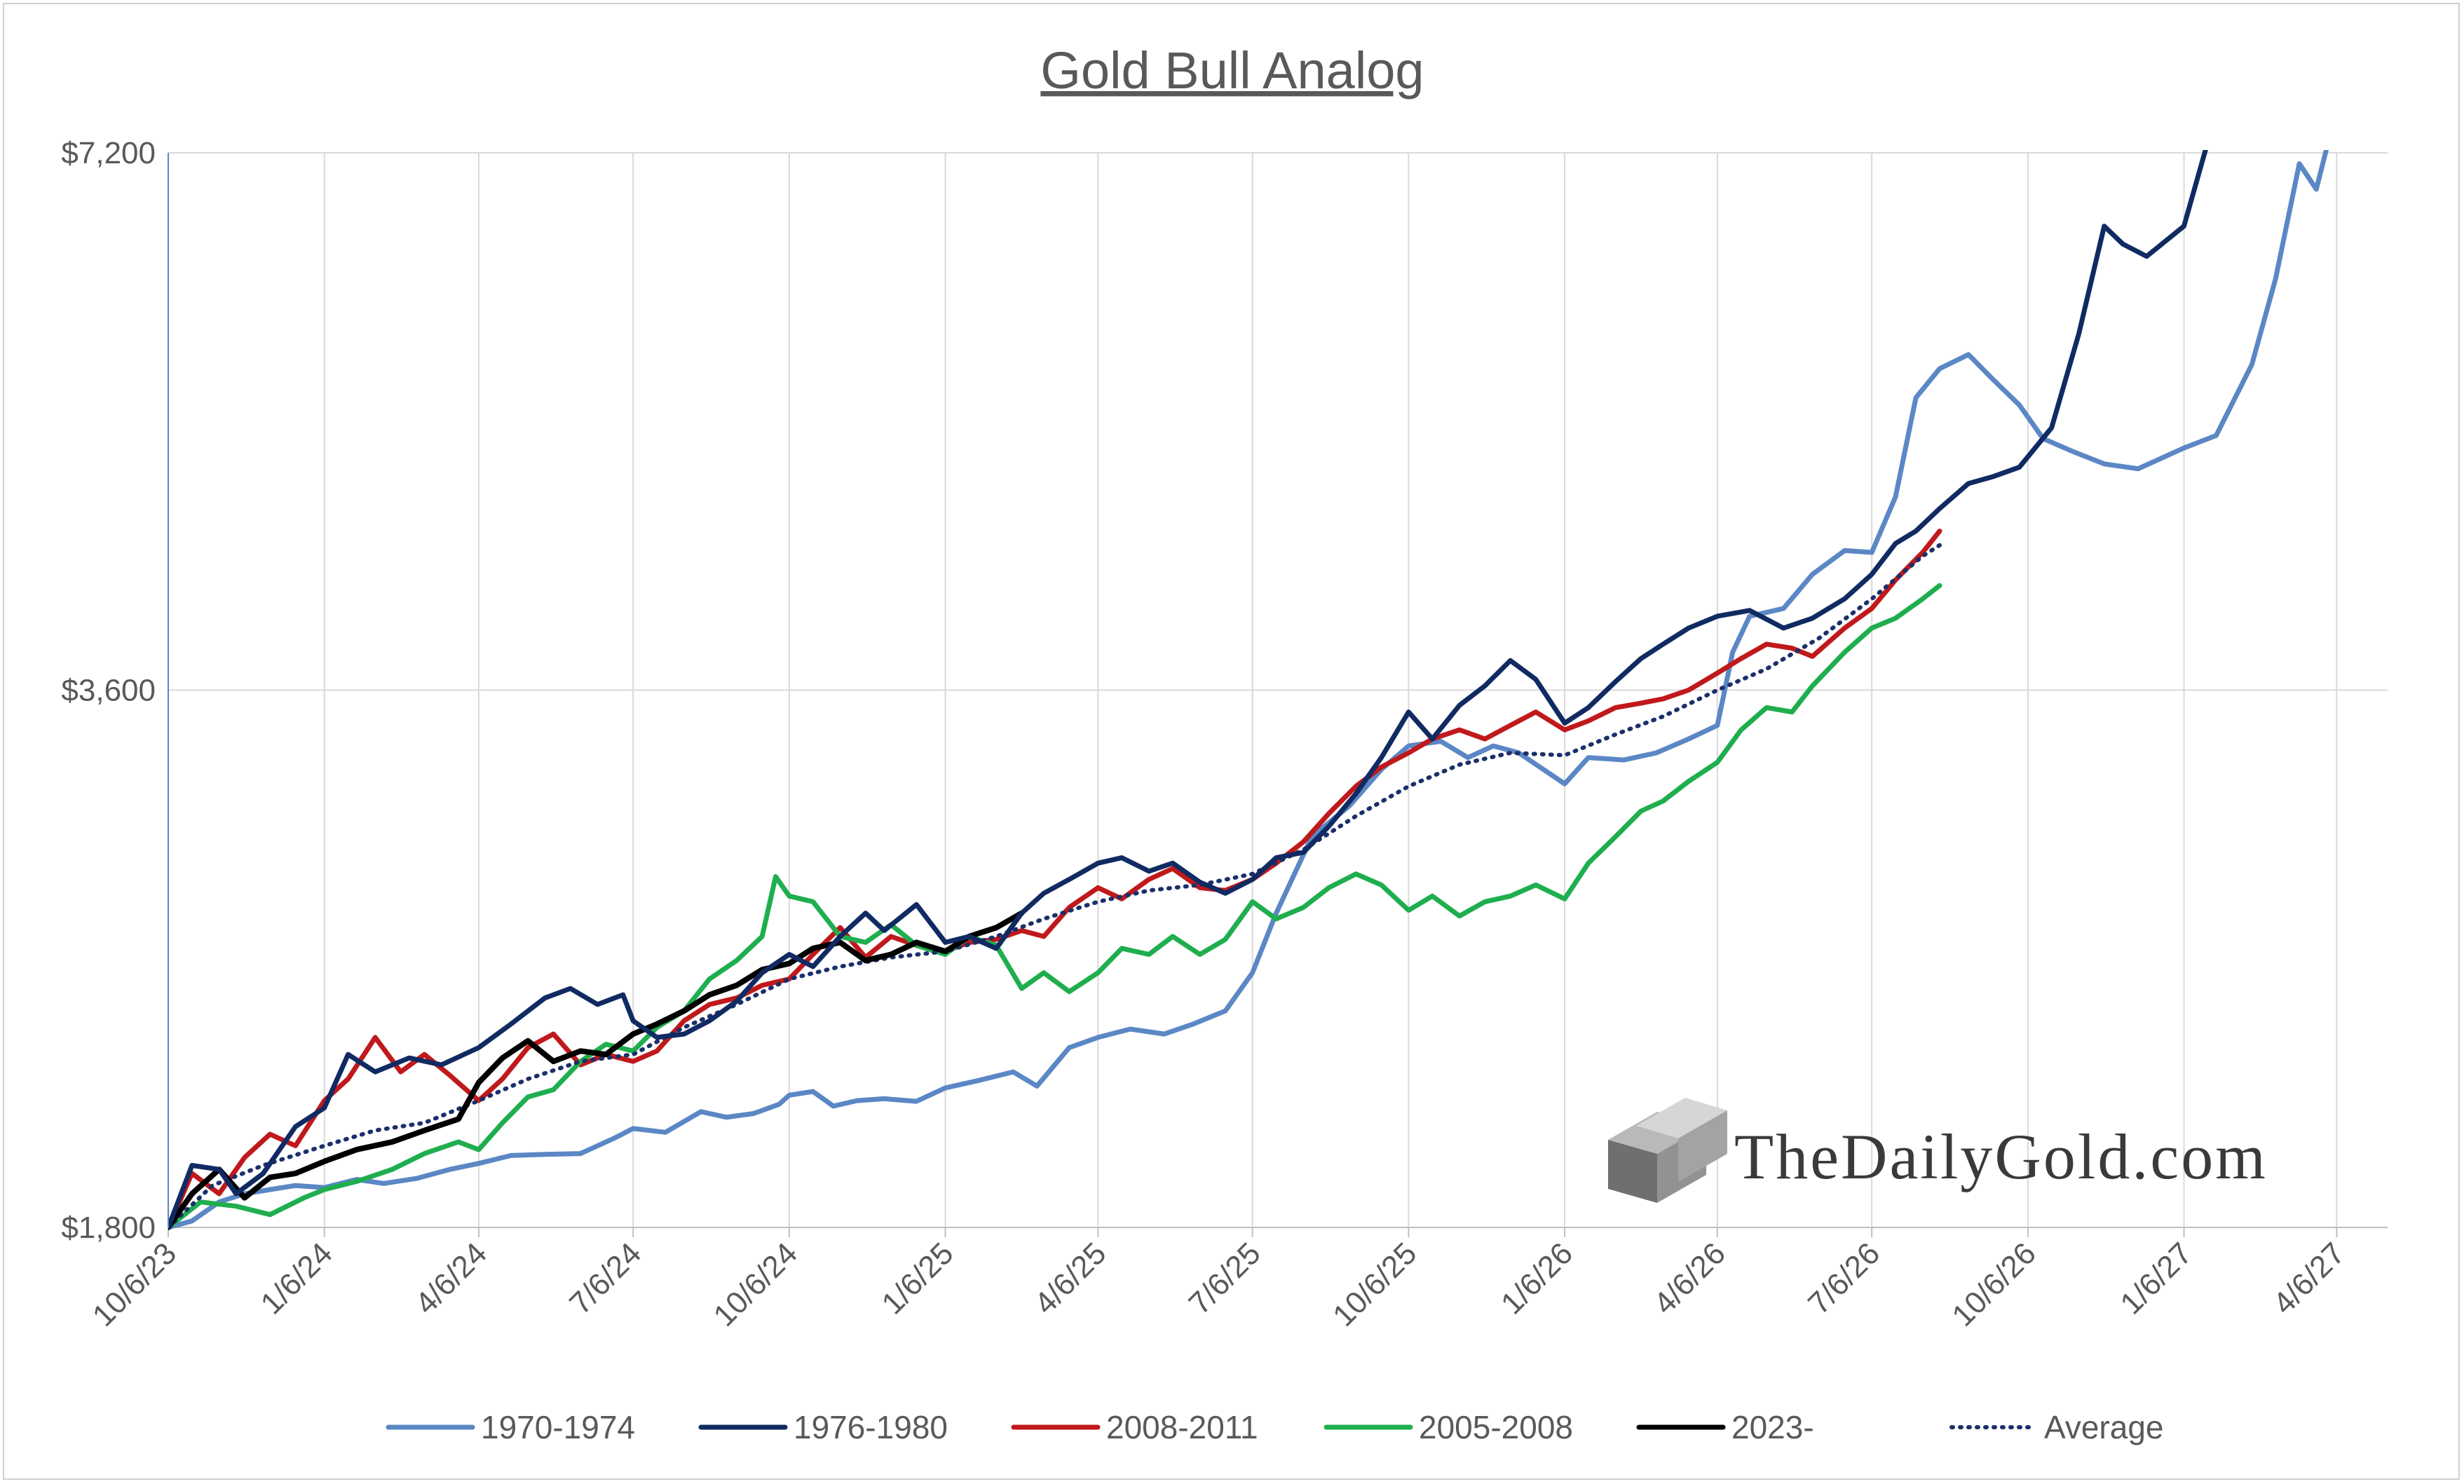 This screenshot has height=1484, width=2464. What do you see at coordinates (558, 1427) in the screenshot?
I see `legend-label: 1970-1974` at bounding box center [558, 1427].